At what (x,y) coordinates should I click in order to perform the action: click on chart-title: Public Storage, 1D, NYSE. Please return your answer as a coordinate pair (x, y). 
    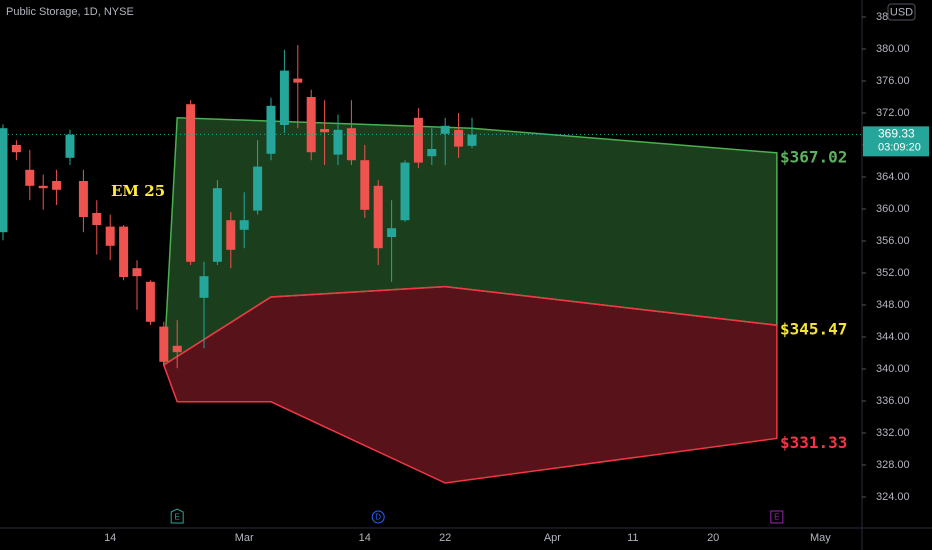
    Looking at the image, I should click on (70, 12).